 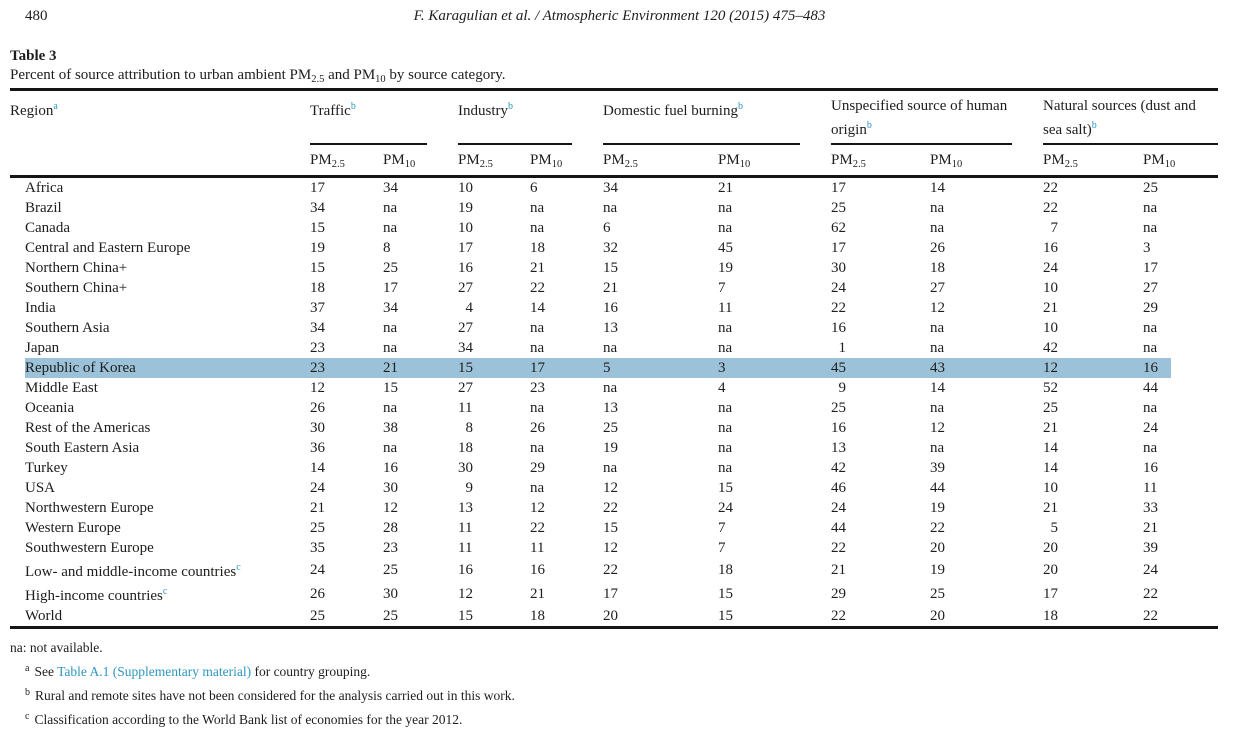 What do you see at coordinates (160, 133) in the screenshot?
I see `col-header-region: Regiona` at bounding box center [160, 133].